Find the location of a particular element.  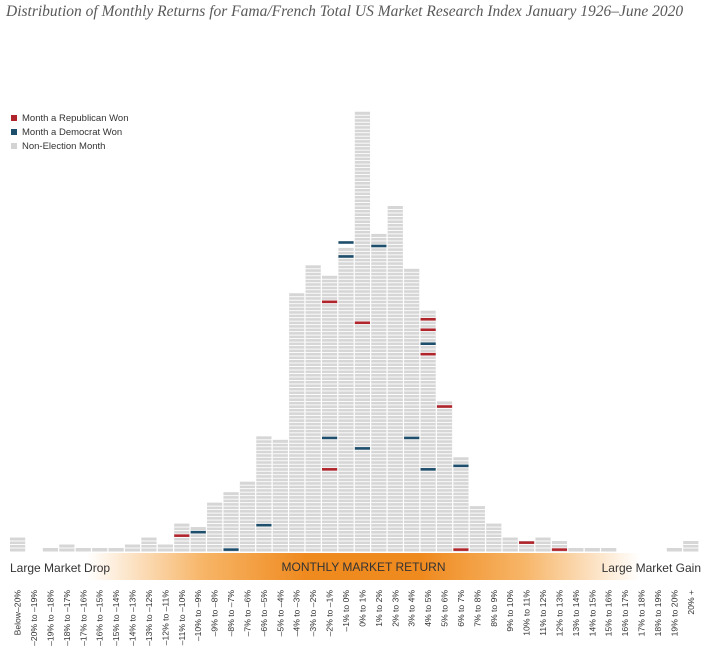

legend-item-democrat: Month a Democrat Won is located at coordinates (70, 132).